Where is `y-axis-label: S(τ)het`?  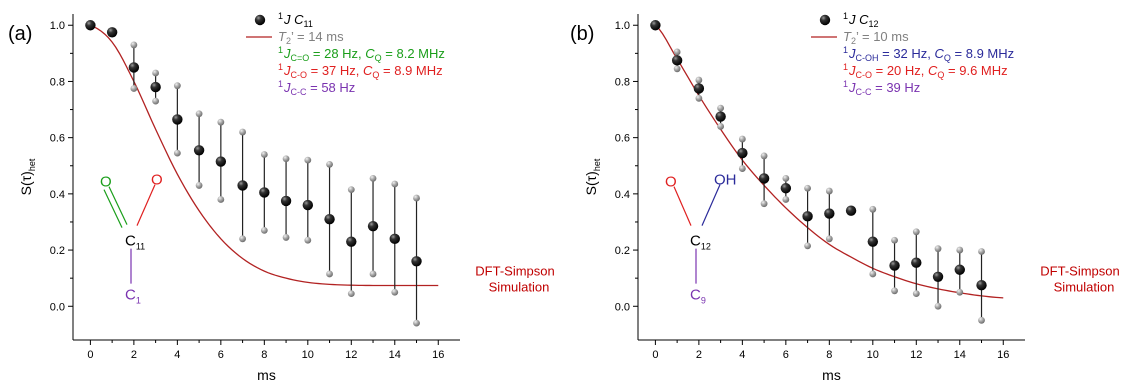
y-axis-label: S(τ)het is located at coordinates (592, 176).